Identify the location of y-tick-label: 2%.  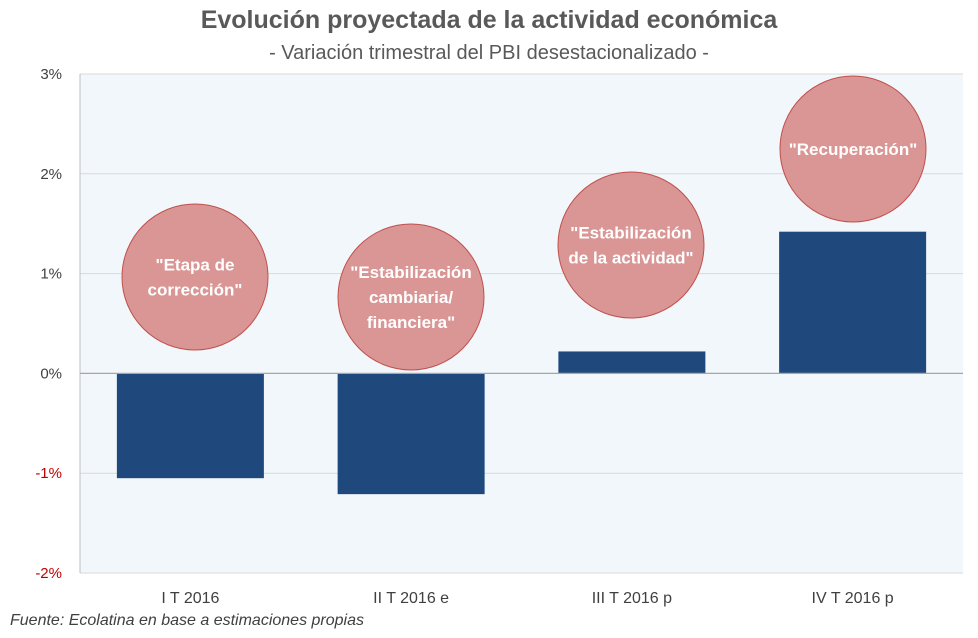
(51, 174).